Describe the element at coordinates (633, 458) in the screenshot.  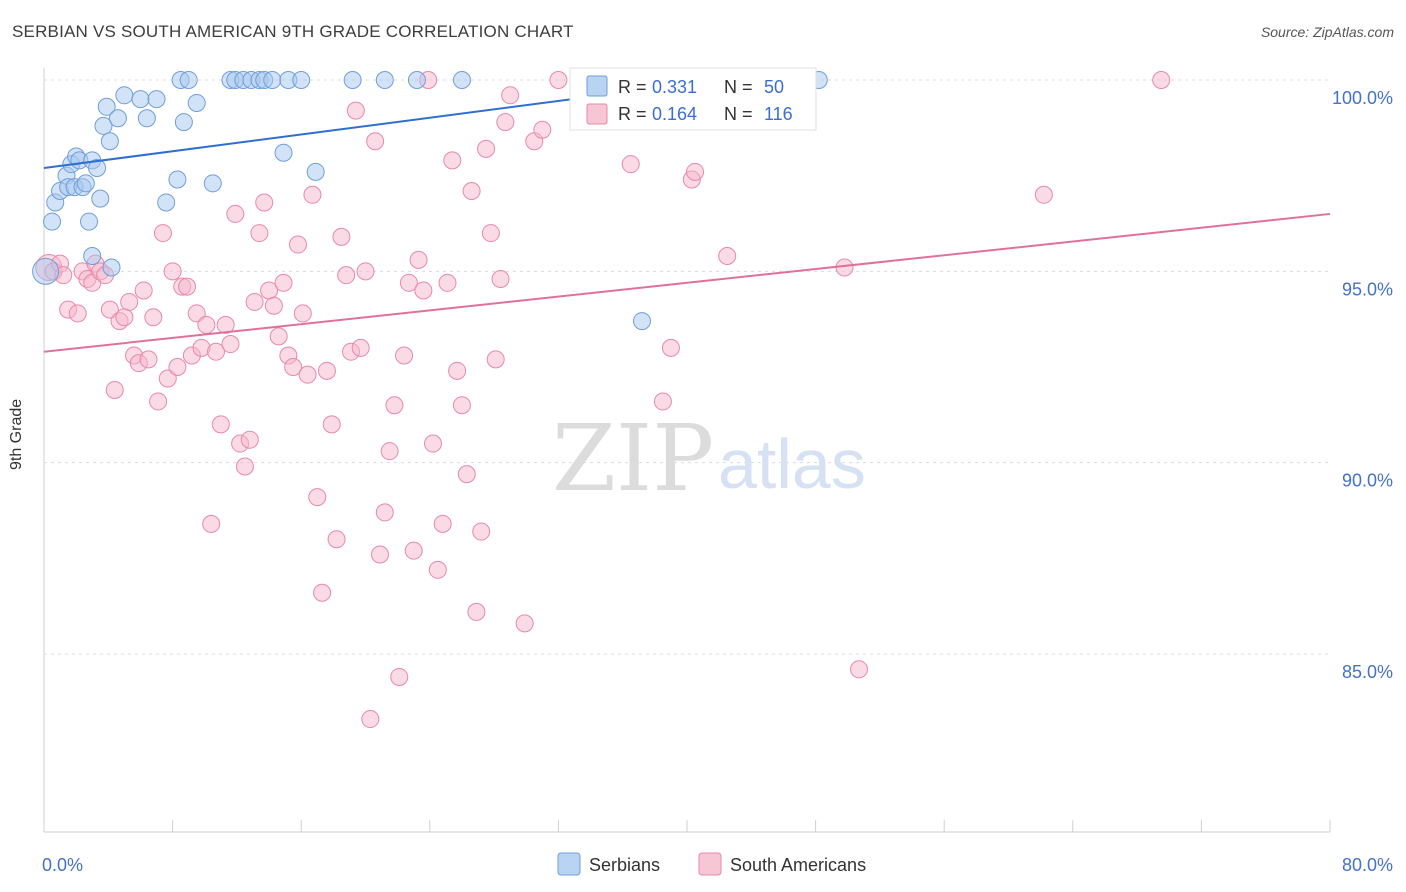
I see `watermark-zip: ZIP` at that location.